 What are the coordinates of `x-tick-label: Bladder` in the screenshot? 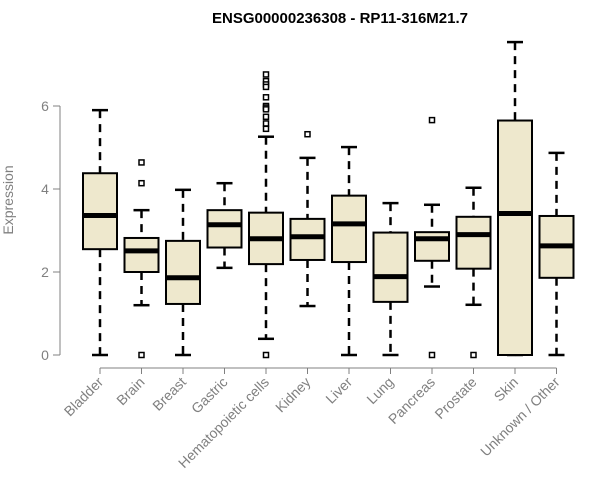 It's located at (84, 397).